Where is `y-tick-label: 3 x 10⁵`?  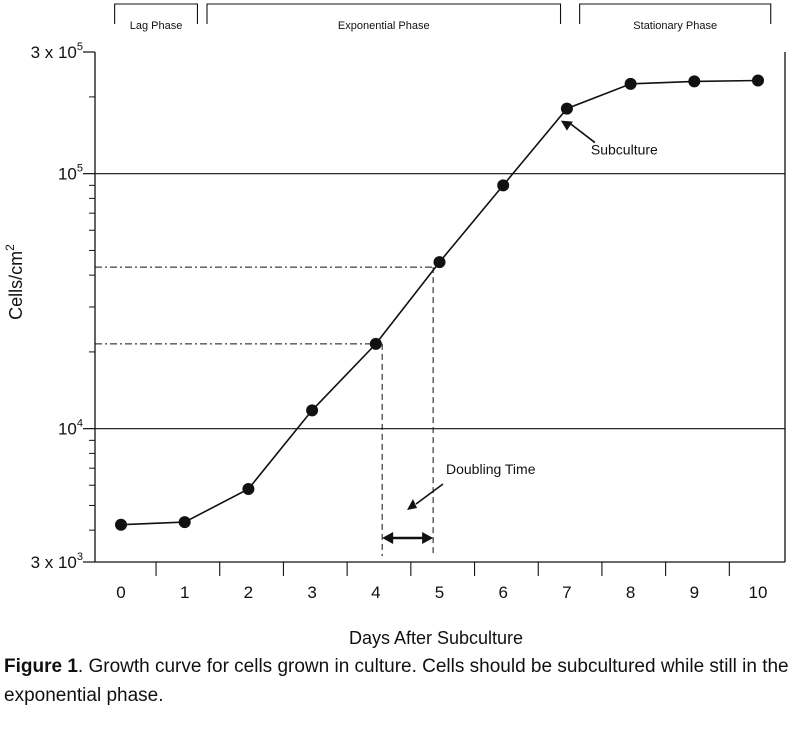
y-tick-label: 3 x 10⁵ is located at coordinates (57, 51).